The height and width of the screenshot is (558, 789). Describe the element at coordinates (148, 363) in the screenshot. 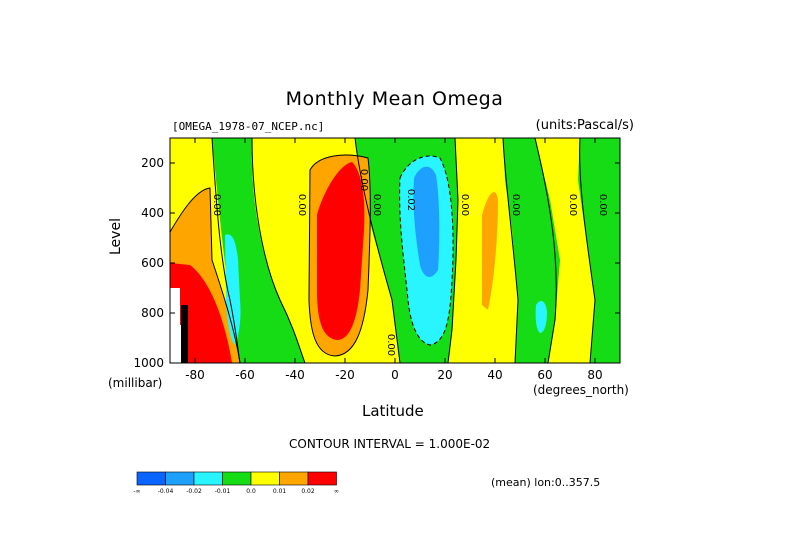

I see `y-tick-label: 1000` at that location.